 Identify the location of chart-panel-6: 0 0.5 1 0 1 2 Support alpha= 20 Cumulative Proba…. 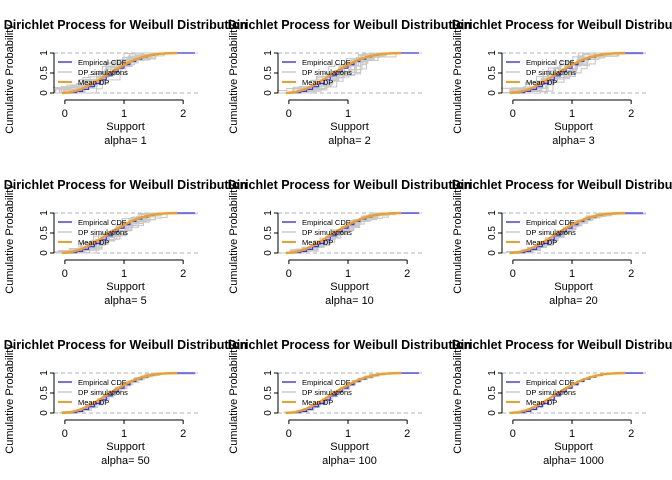
(562, 242).